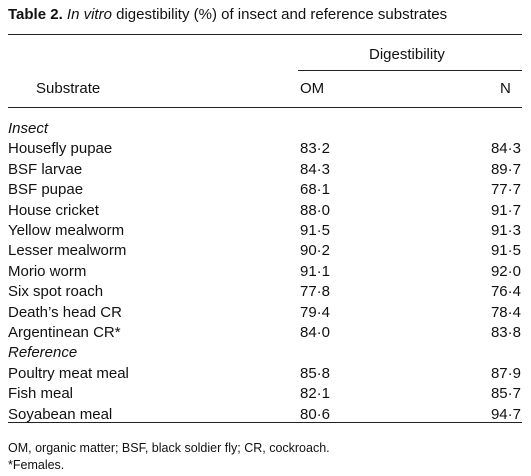 This screenshot has height=476, width=531. Describe the element at coordinates (505, 271) in the screenshot. I see `n-digestibility-cell: 92·0` at that location.